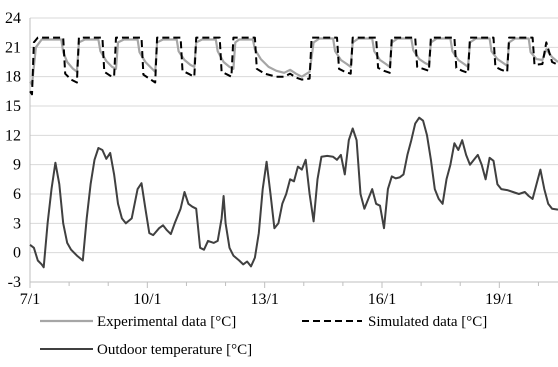  I want to click on y-tick-label-12: 12, so click(13, 135).